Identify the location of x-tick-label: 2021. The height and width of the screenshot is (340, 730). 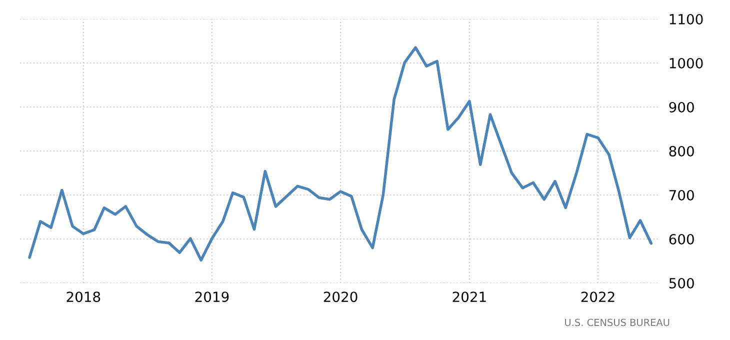
(469, 297).